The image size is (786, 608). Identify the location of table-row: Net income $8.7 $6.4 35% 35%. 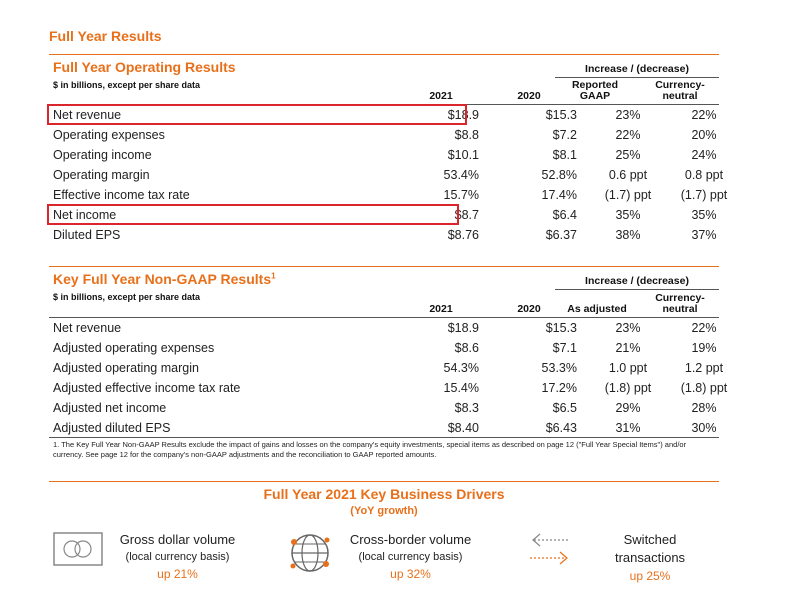
(384, 215).